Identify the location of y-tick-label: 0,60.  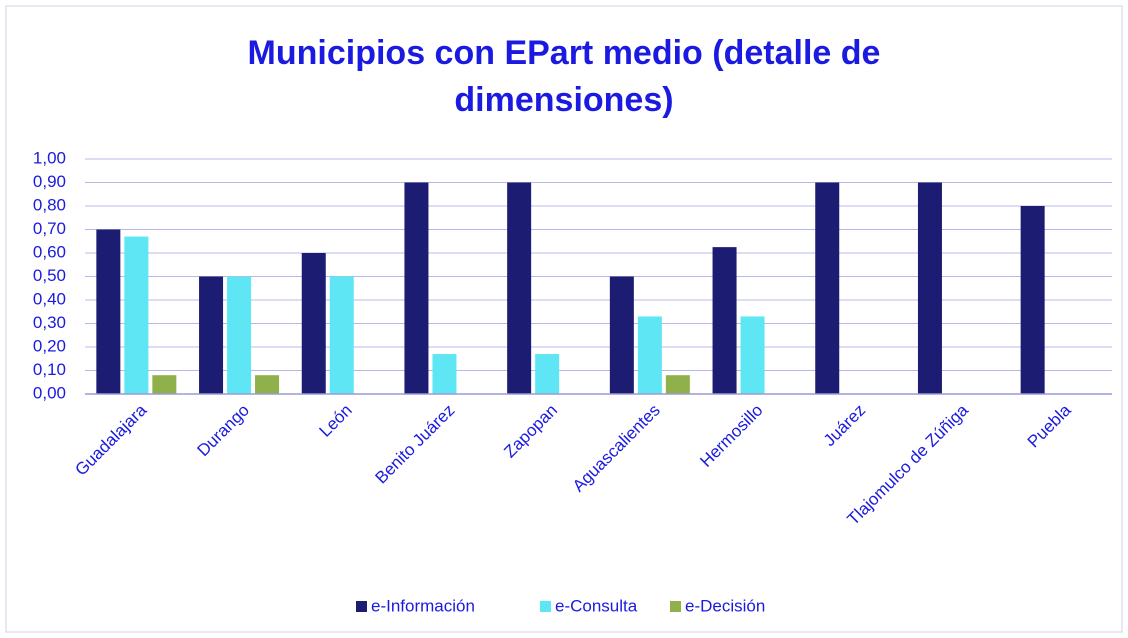
(49, 251).